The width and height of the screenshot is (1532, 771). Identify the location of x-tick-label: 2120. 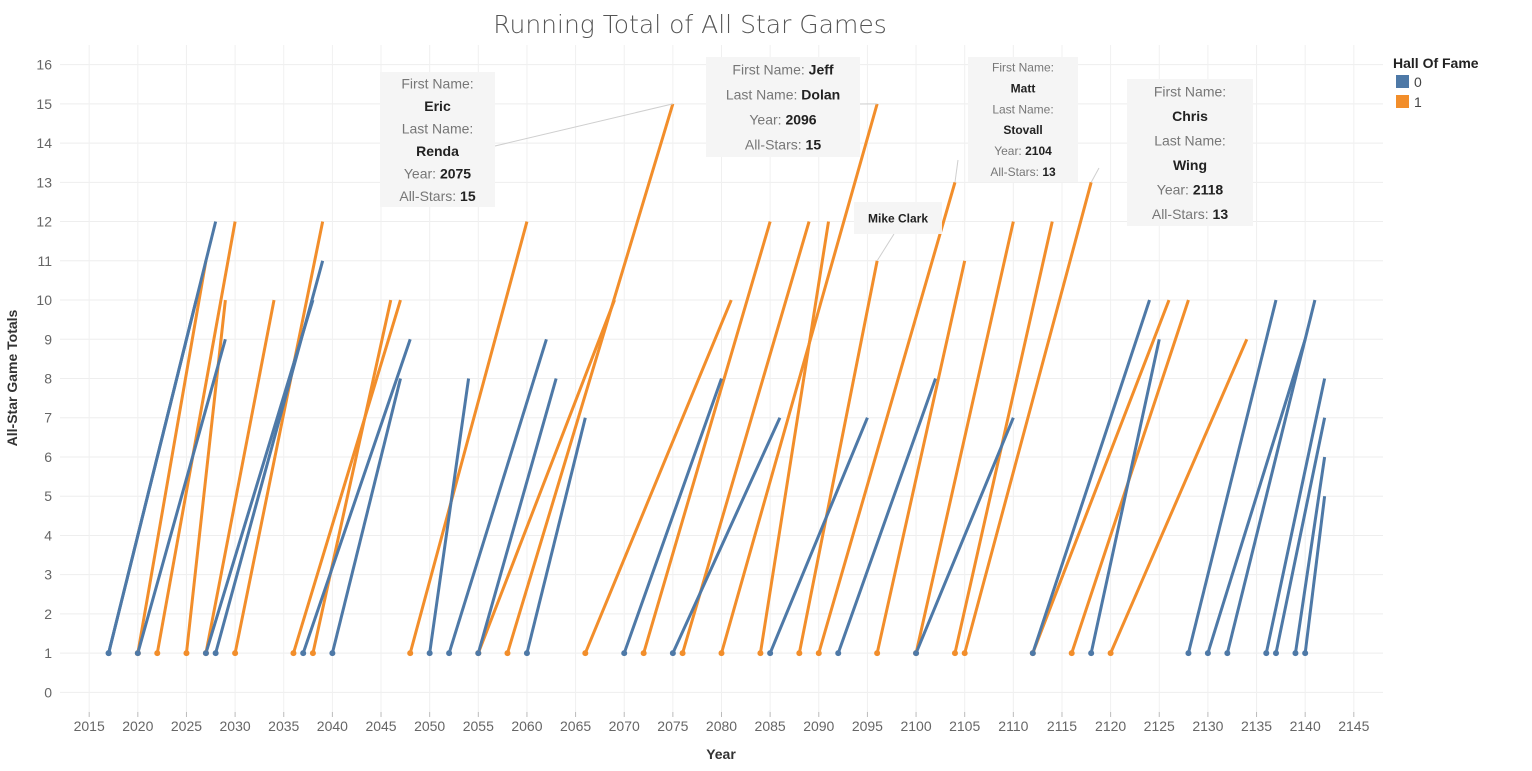
(1110, 726).